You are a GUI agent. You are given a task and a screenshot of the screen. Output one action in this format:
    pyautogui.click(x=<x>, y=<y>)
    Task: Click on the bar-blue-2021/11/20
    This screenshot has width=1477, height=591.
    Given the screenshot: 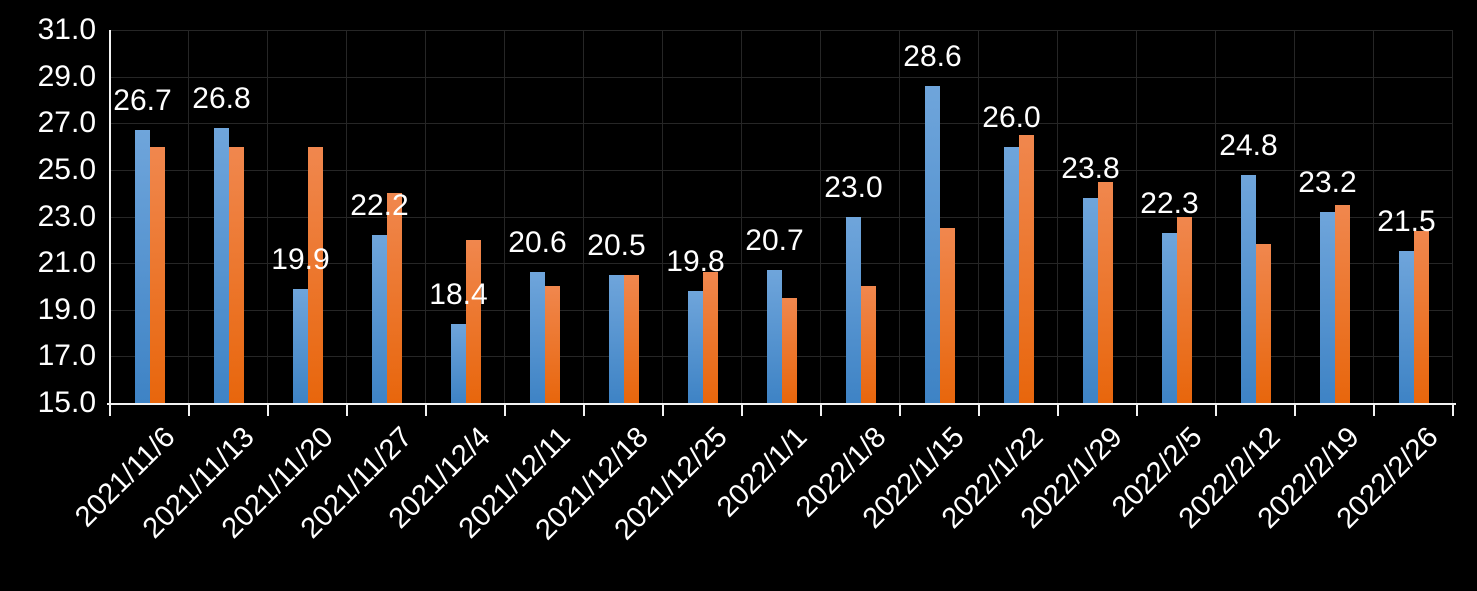 What is the action you would take?
    pyautogui.click(x=300, y=345)
    